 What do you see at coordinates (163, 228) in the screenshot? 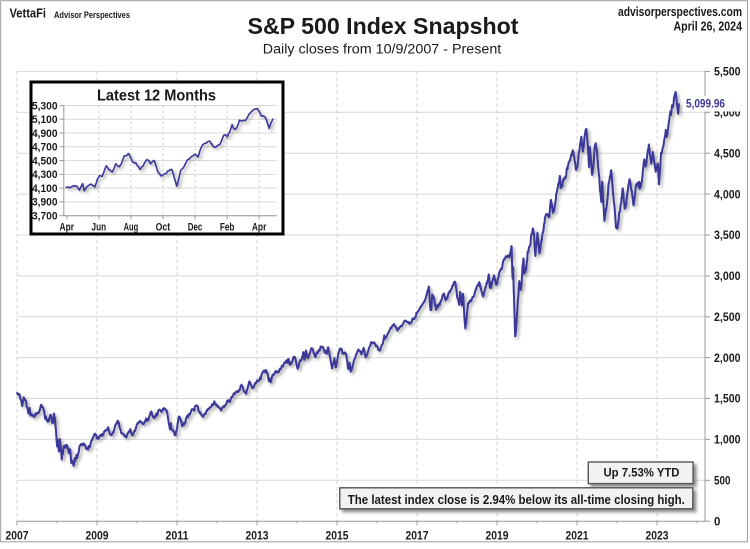
I see `svg-text: Oct` at bounding box center [163, 228].